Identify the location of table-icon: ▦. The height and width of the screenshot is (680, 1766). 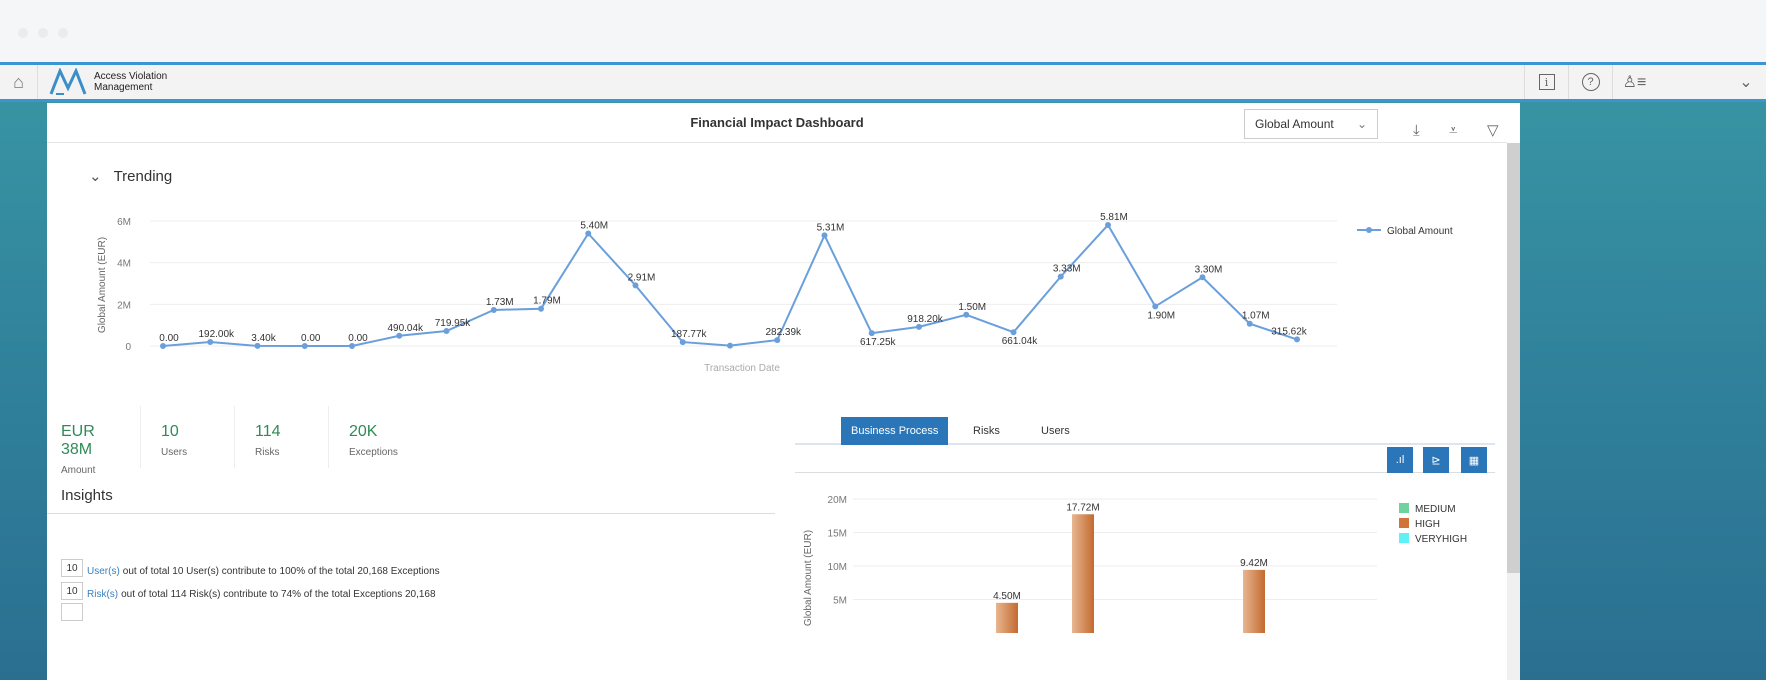
(1474, 460).